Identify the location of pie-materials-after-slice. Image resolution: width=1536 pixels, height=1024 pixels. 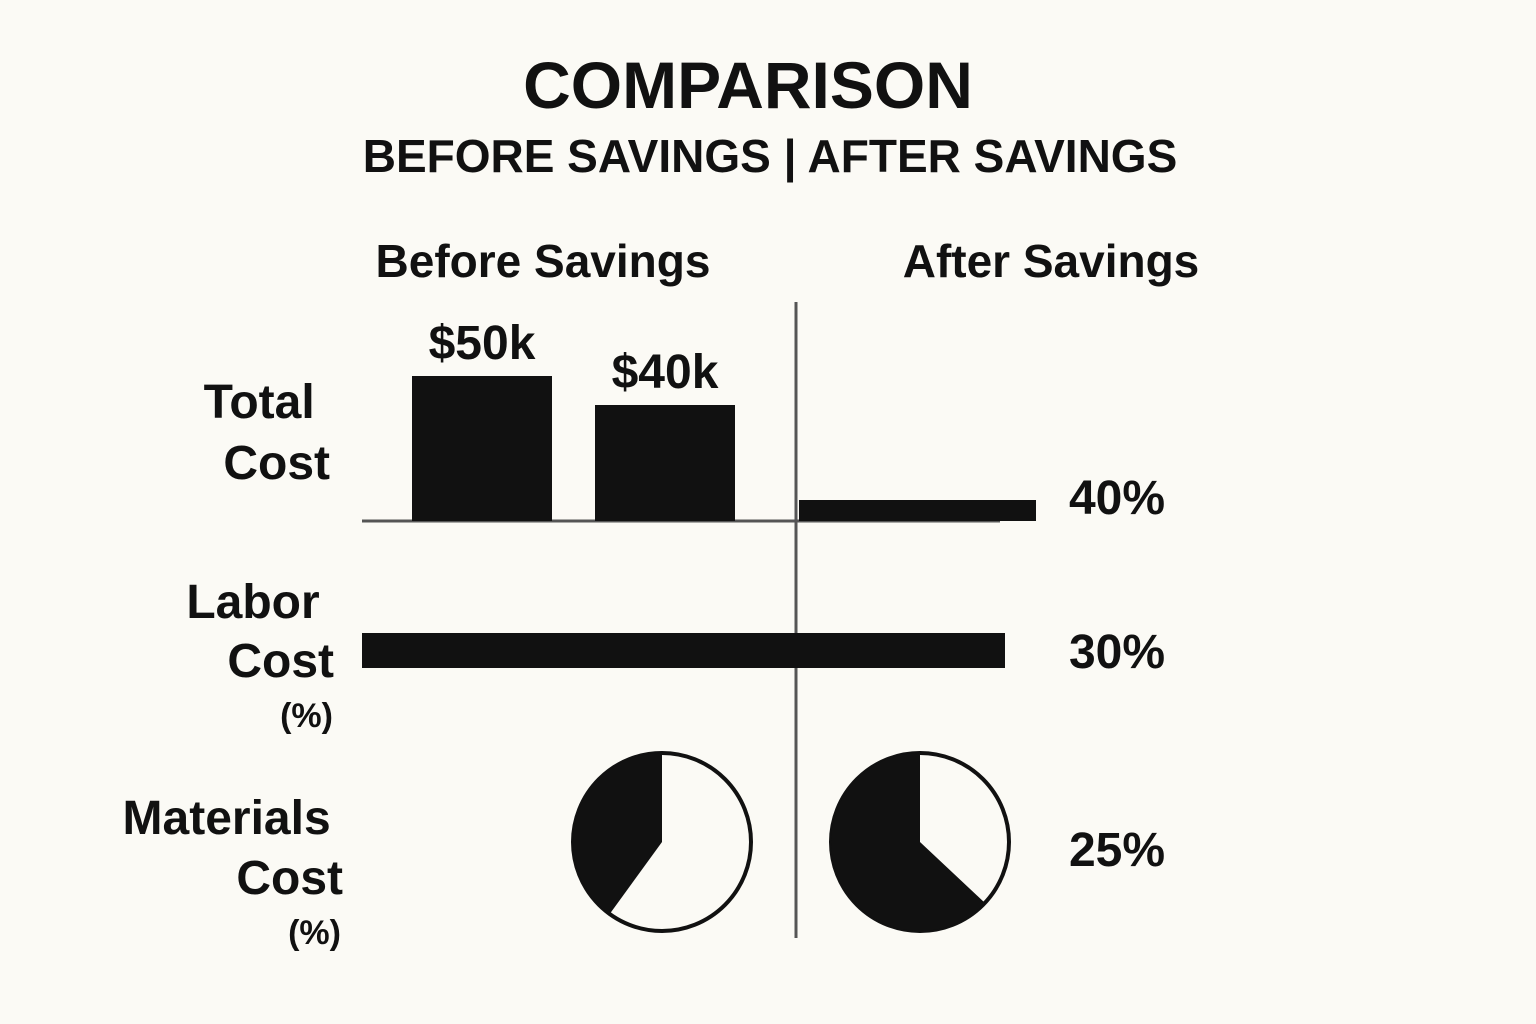
(907, 842).